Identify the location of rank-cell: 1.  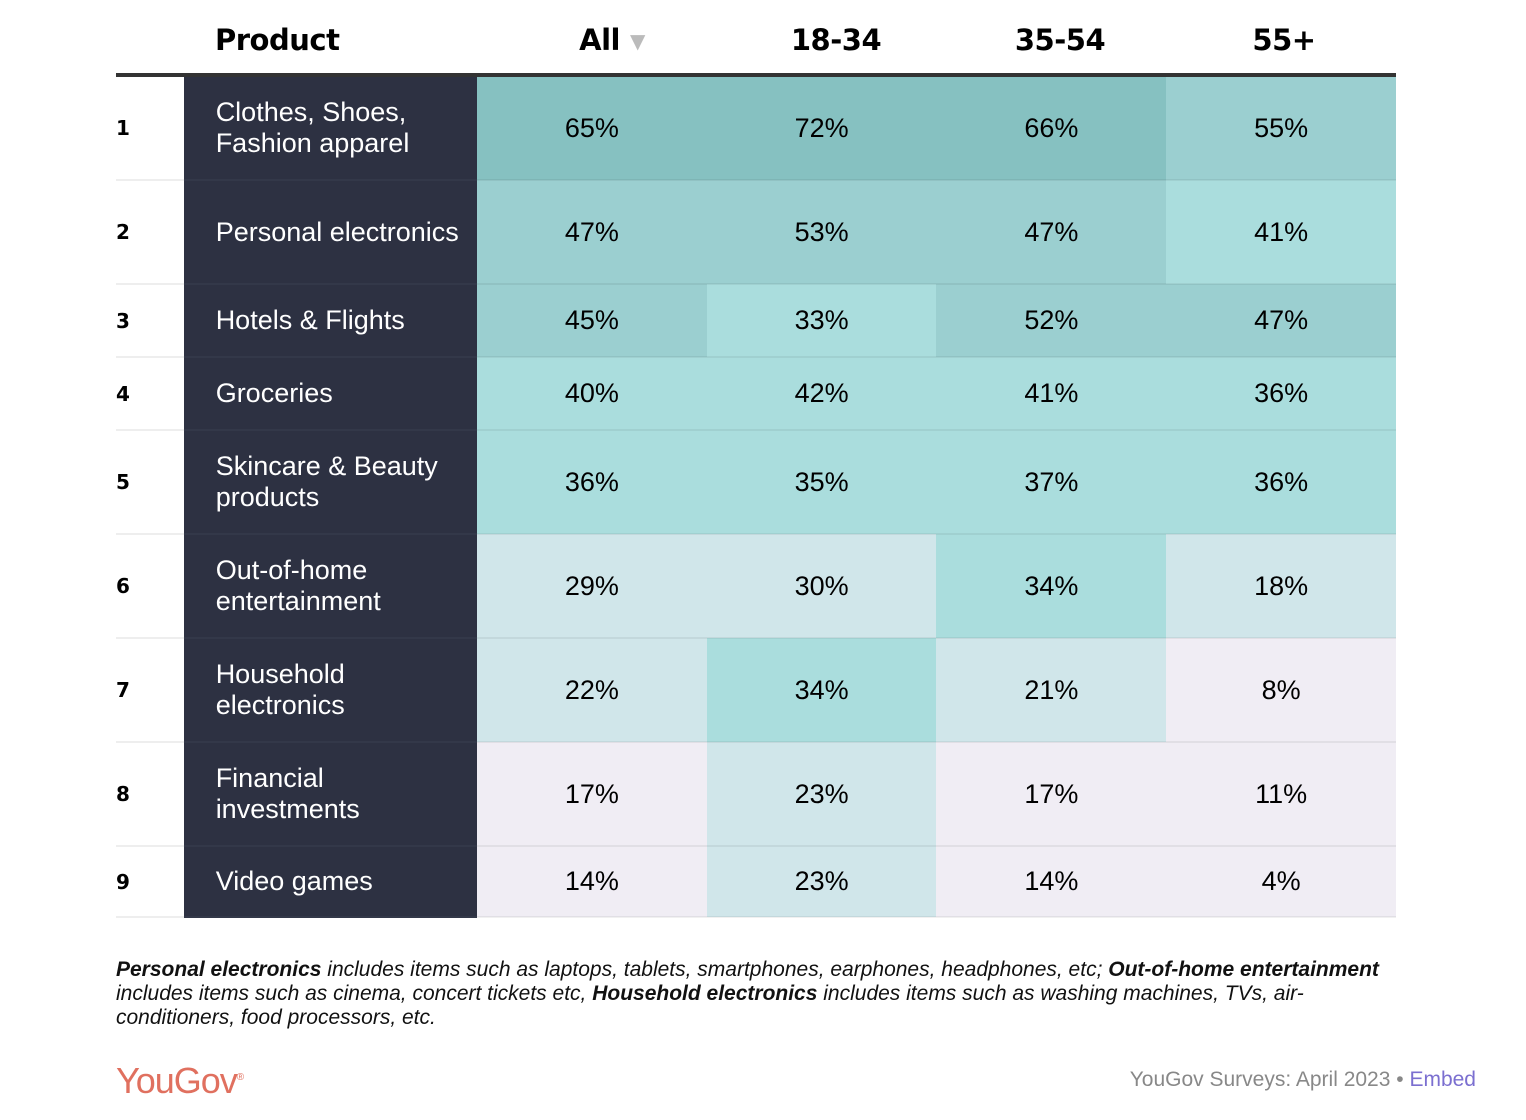
(150, 129).